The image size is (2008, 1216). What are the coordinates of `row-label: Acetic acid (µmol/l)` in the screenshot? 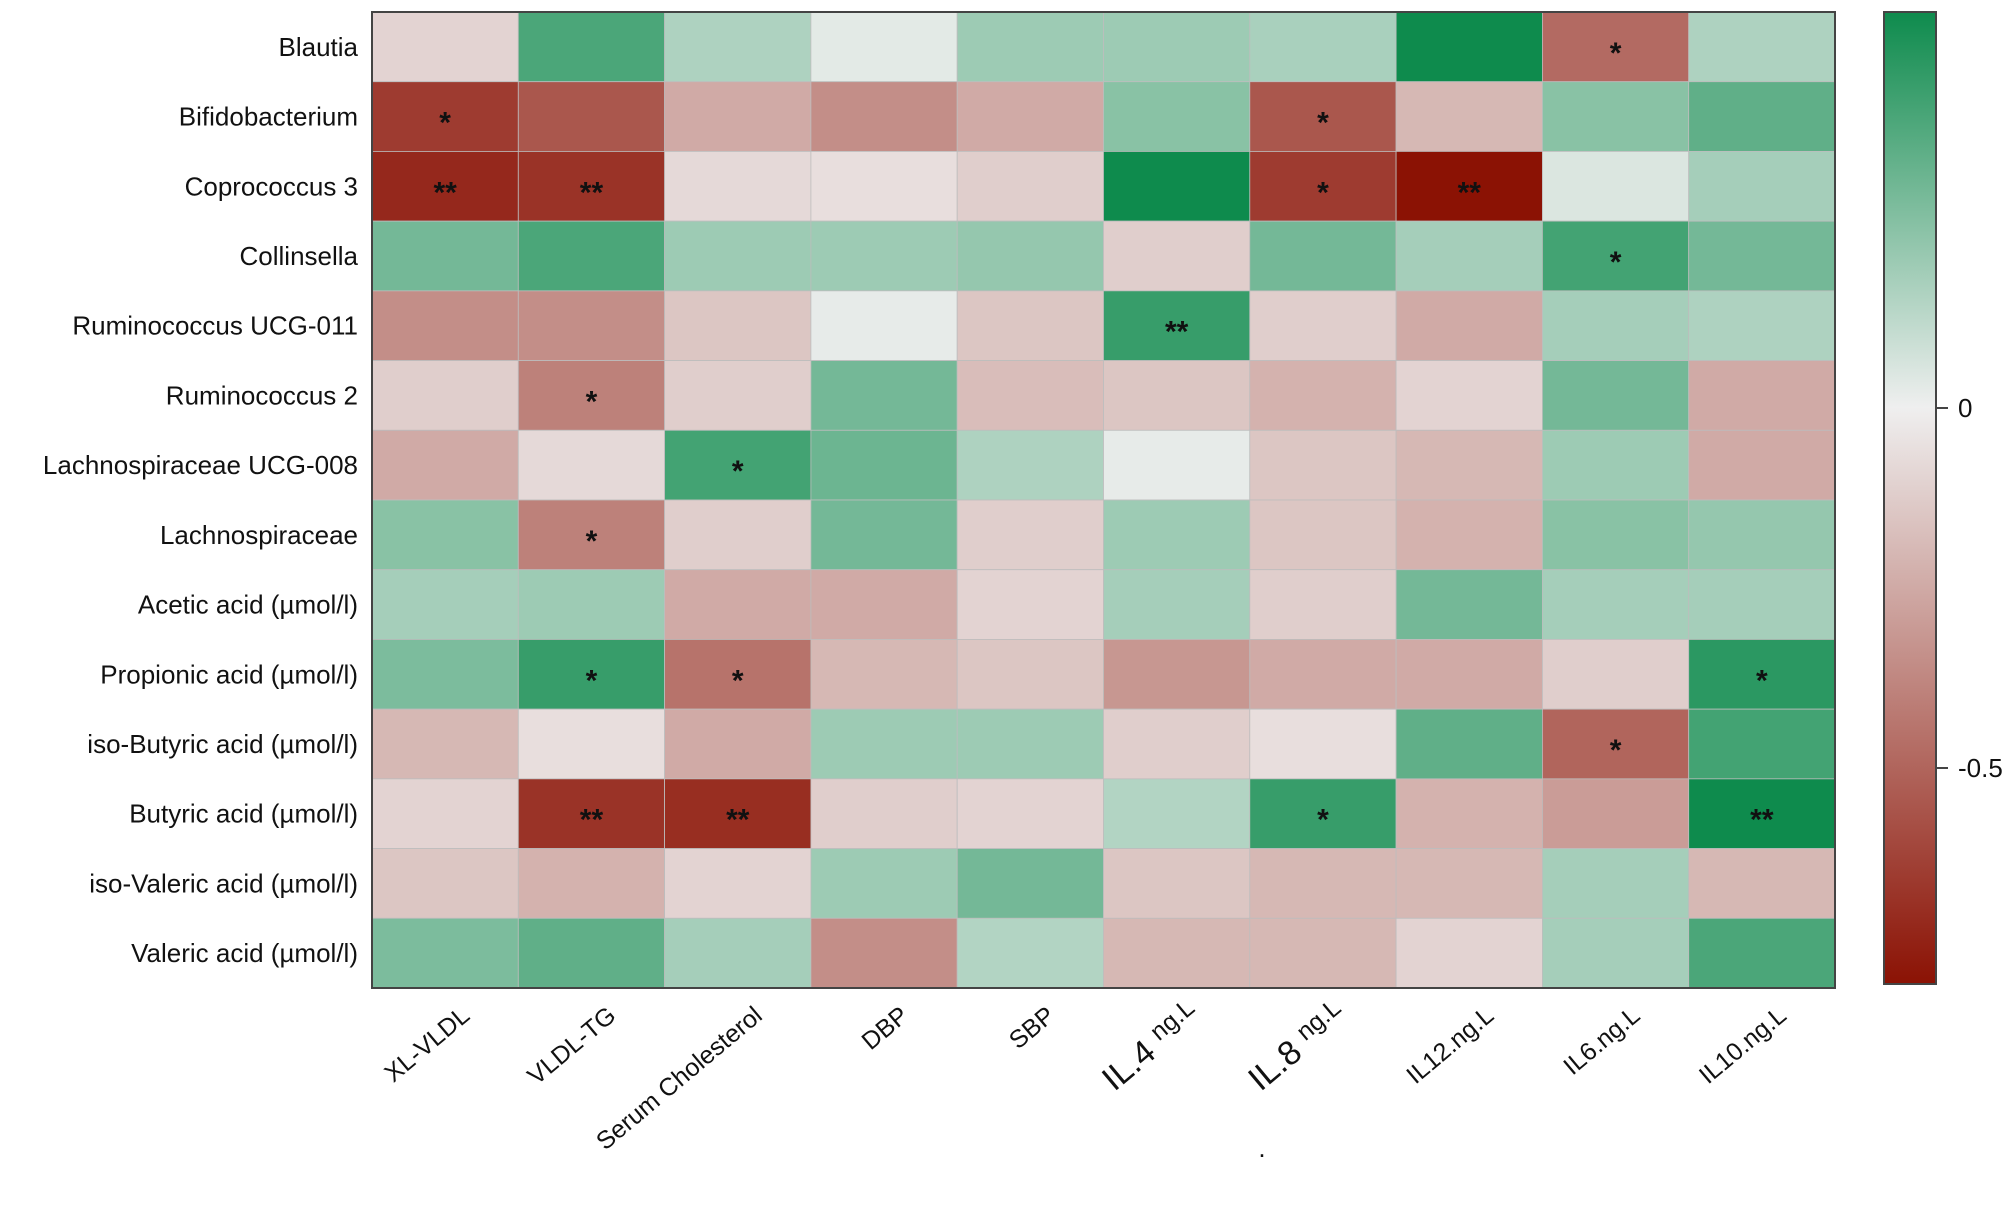 It's located at (248, 605).